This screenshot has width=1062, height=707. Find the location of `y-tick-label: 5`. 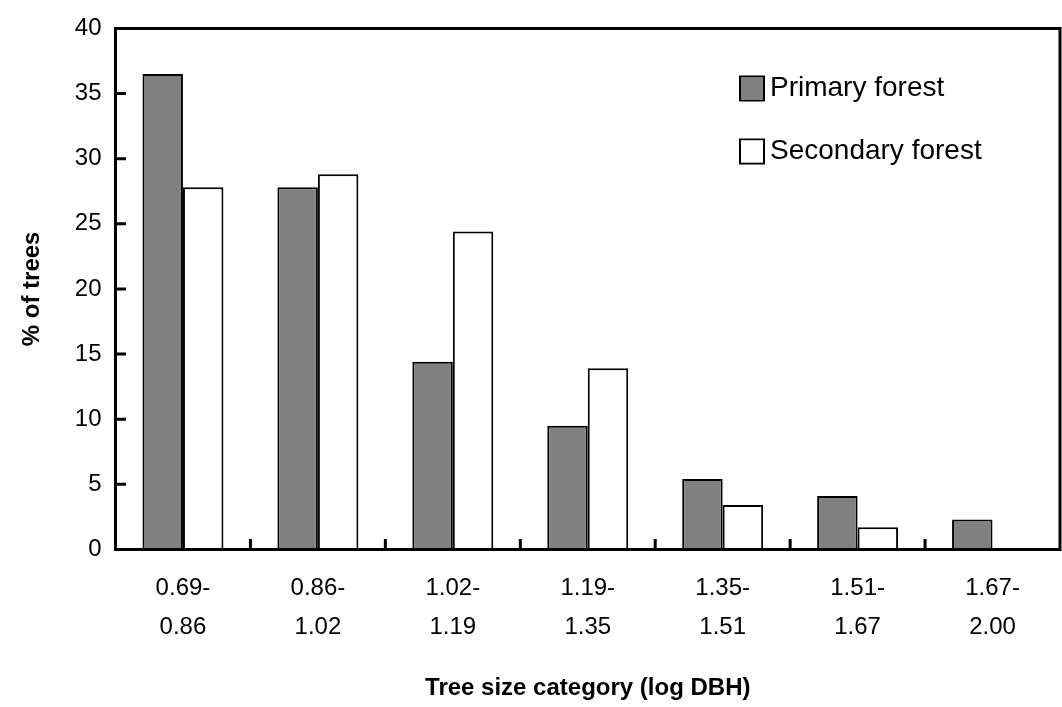

y-tick-label: 5 is located at coordinates (95, 482).